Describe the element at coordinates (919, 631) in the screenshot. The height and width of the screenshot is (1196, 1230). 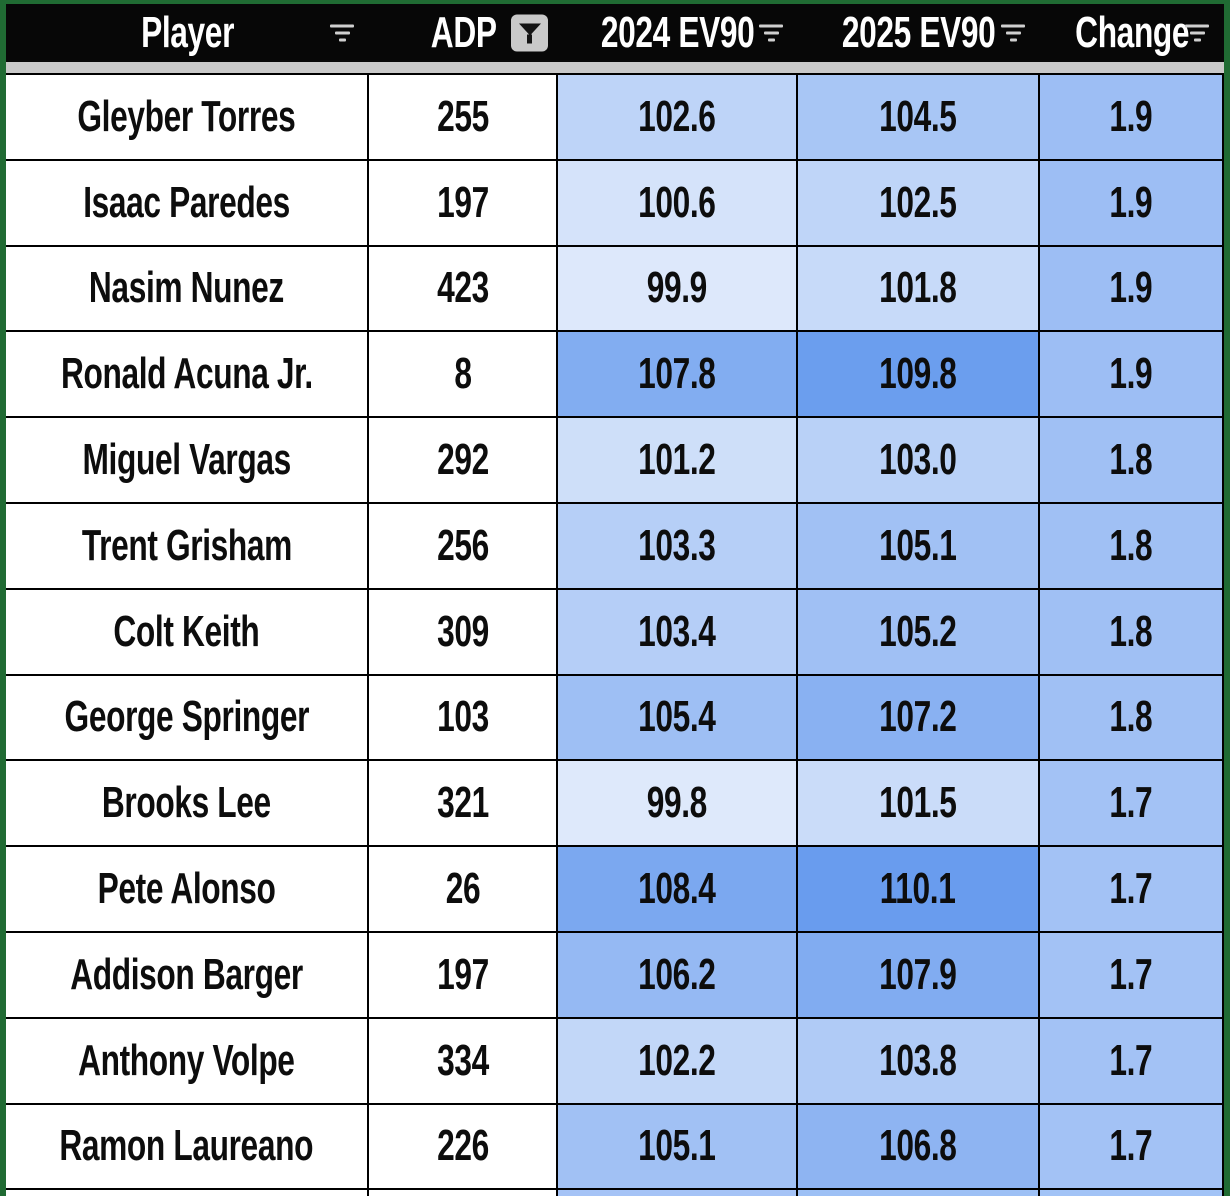
I see `ev2025-cell: 105.2` at that location.